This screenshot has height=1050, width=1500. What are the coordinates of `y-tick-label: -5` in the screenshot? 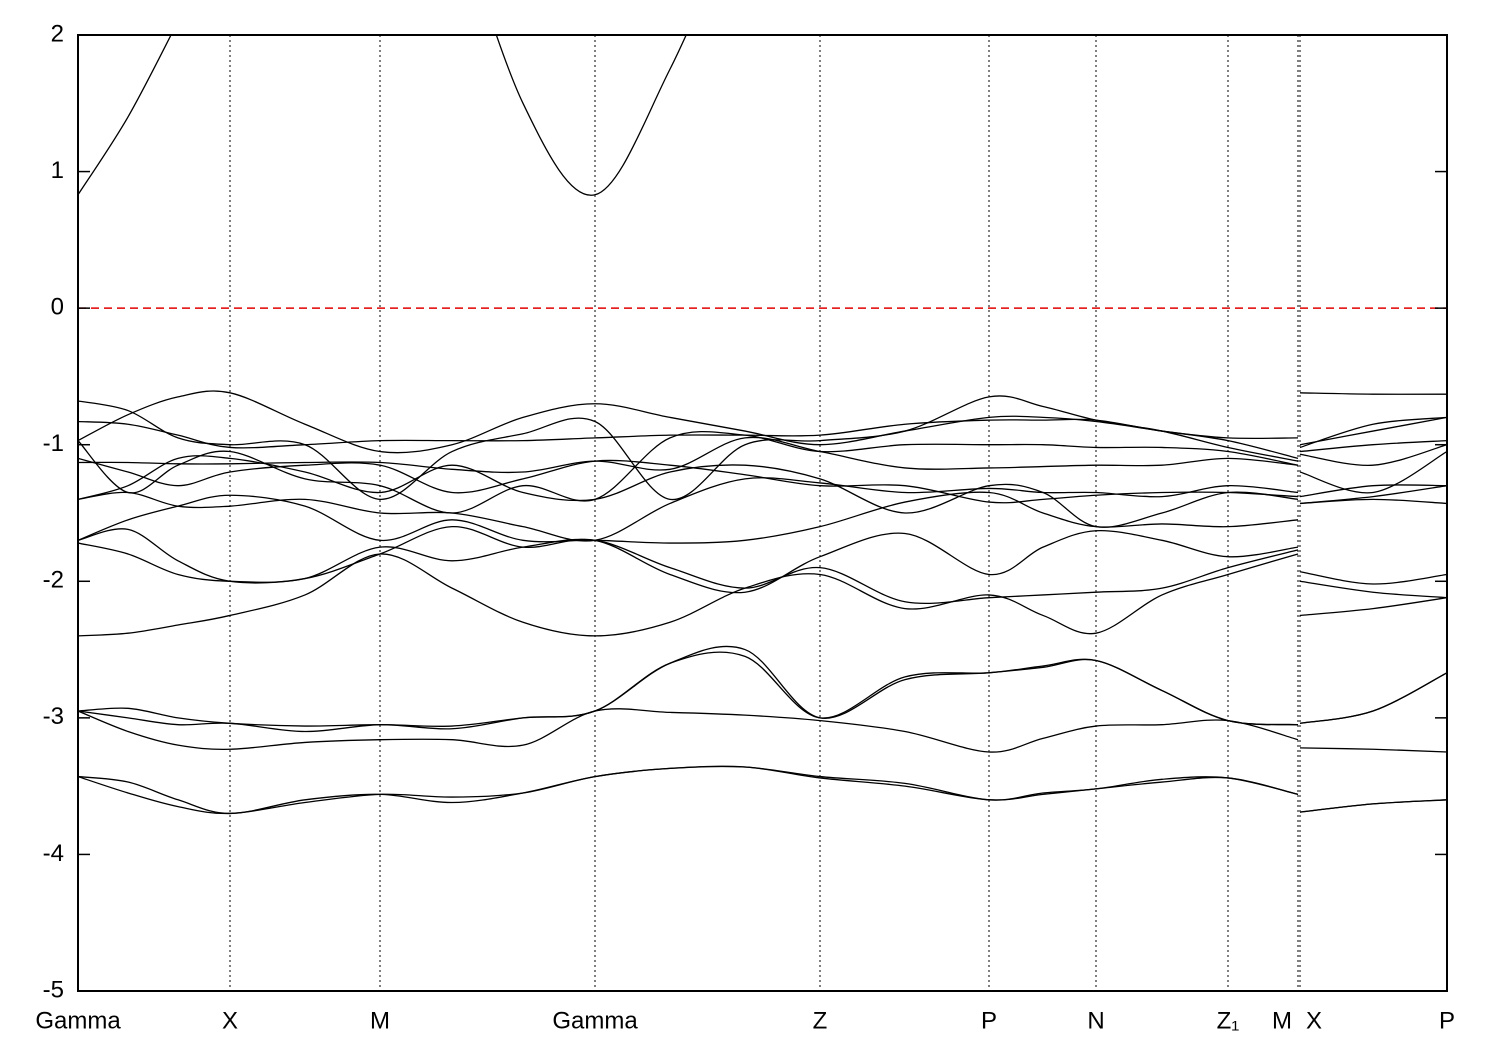 It's located at (53, 989).